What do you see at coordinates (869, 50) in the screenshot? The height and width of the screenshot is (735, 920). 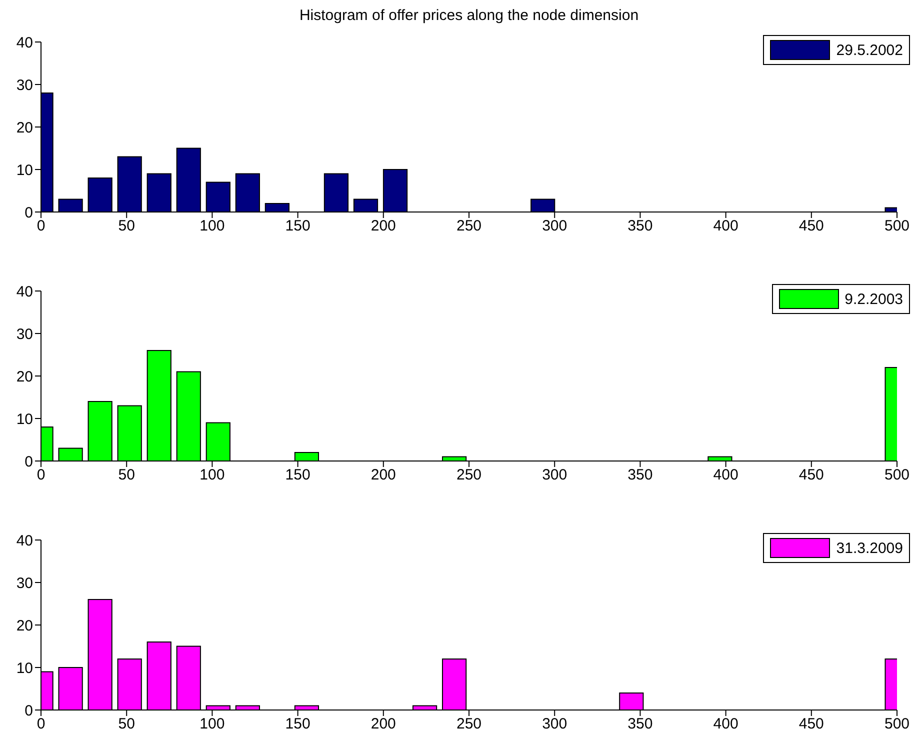 I see `legend-label: 29.5.2002` at bounding box center [869, 50].